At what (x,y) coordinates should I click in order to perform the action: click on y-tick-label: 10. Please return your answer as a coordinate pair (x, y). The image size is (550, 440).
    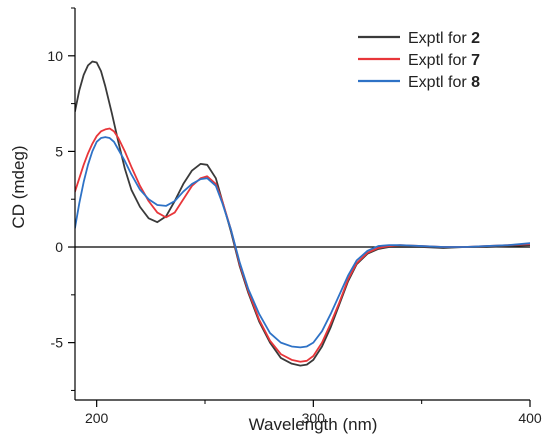
    Looking at the image, I should click on (55, 56).